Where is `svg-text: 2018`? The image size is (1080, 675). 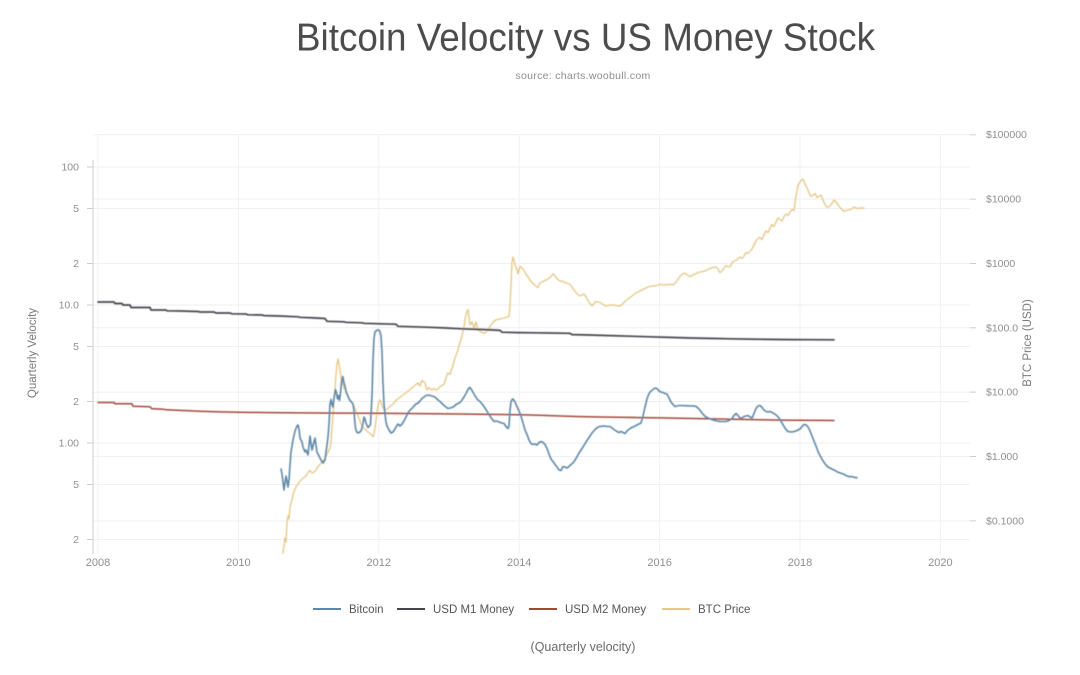 svg-text: 2018 is located at coordinates (800, 563).